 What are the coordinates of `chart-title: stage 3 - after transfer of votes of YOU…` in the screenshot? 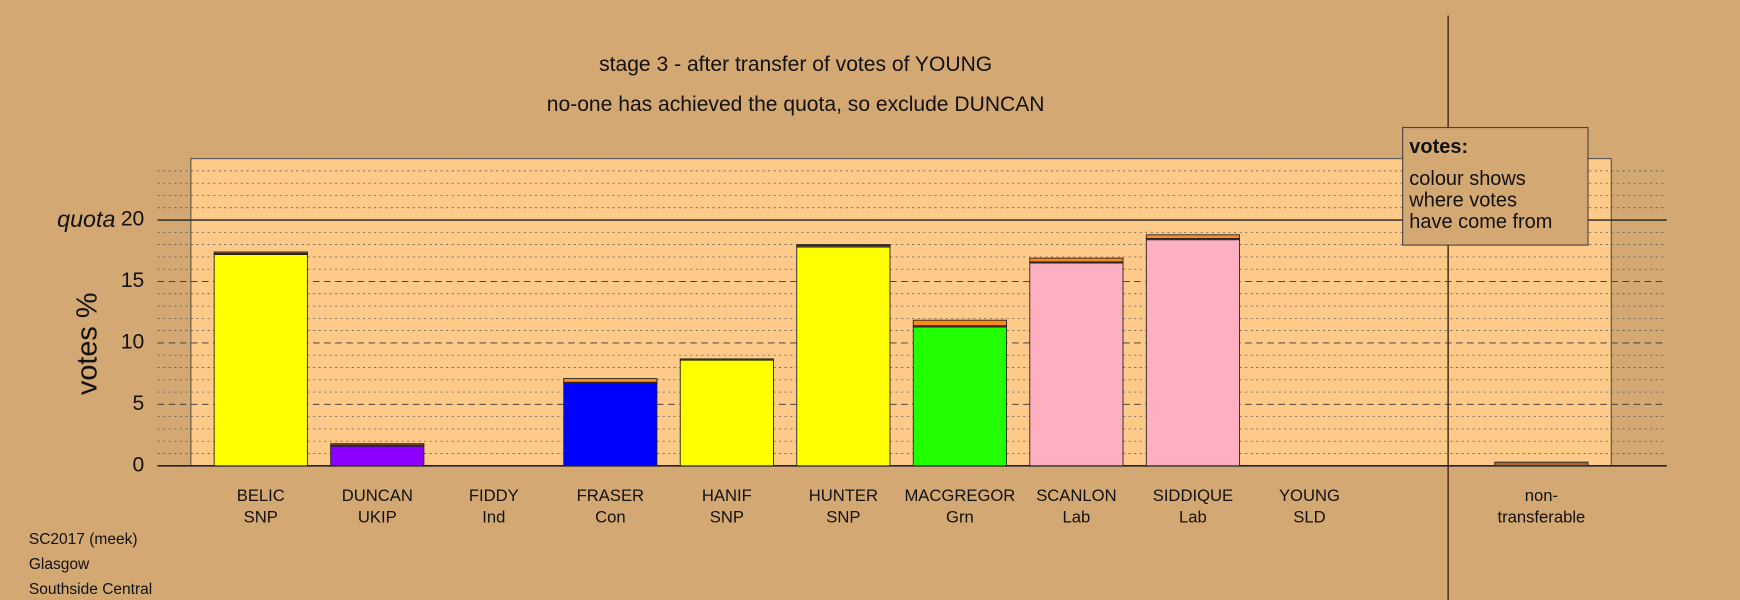 It's located at (795, 64).